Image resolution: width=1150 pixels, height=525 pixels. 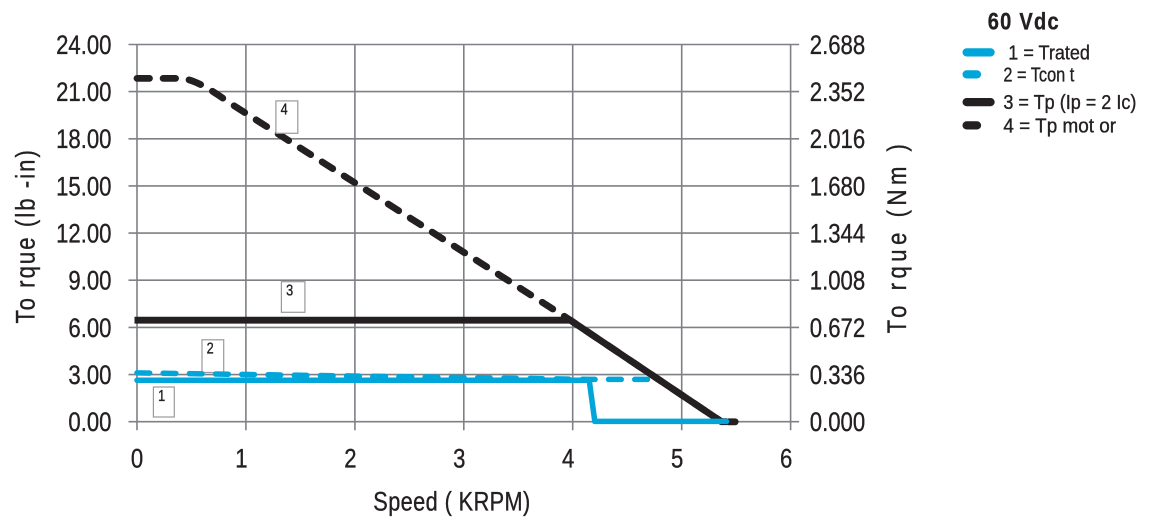 What do you see at coordinates (83, 140) in the screenshot?
I see `svg-text: 18.00` at bounding box center [83, 140].